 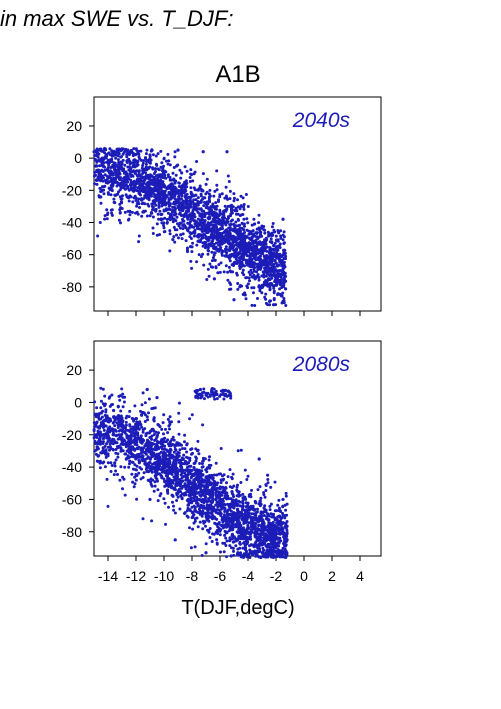 What do you see at coordinates (72, 223) in the screenshot?
I see `y-tick-label: -40` at bounding box center [72, 223].